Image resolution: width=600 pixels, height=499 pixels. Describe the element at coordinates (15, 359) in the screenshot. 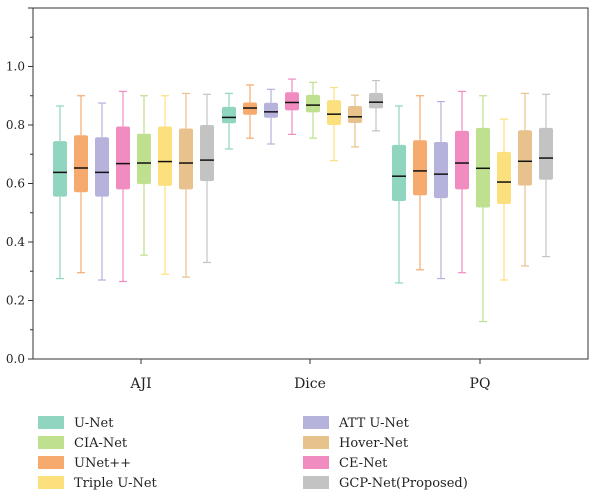

I see `y-tick-label: 0.0` at that location.